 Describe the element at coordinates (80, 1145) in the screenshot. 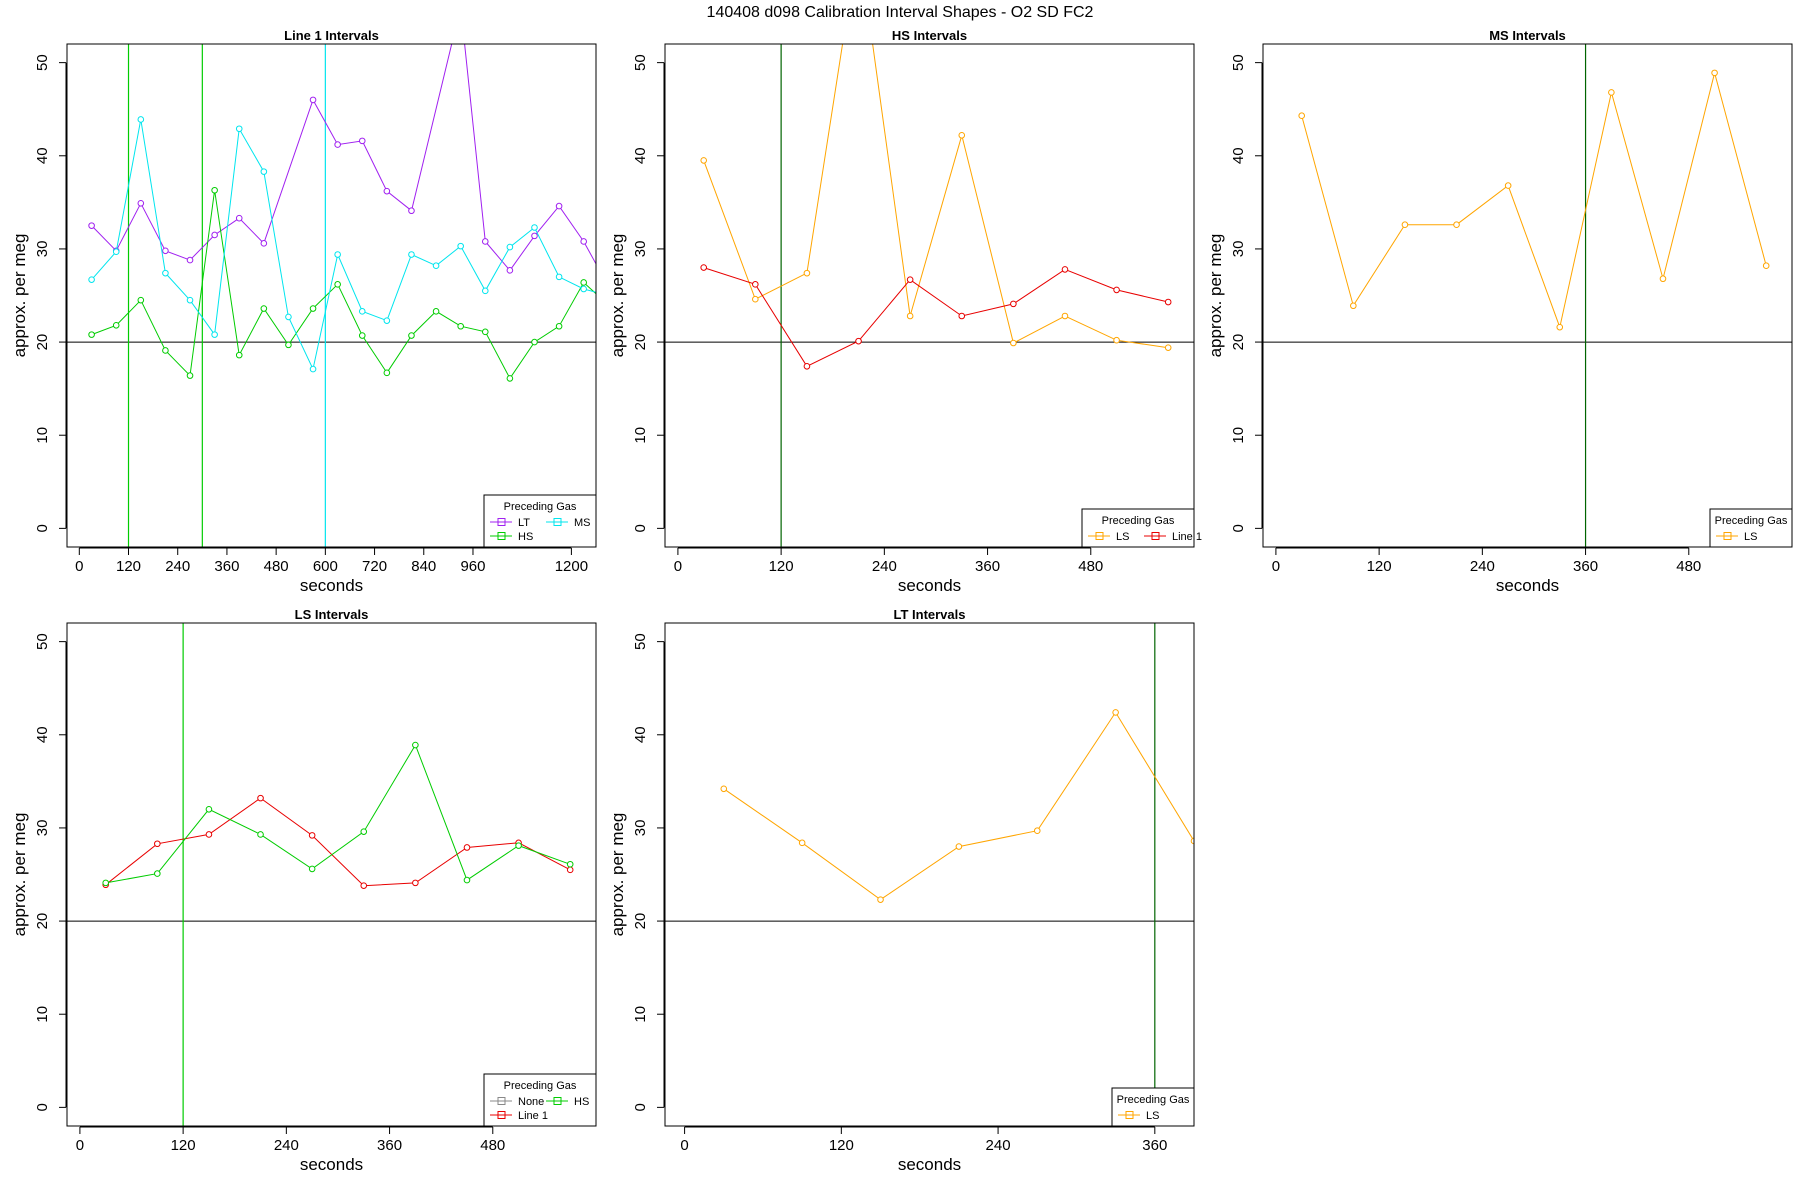

I see `x-tick-label: 0` at that location.